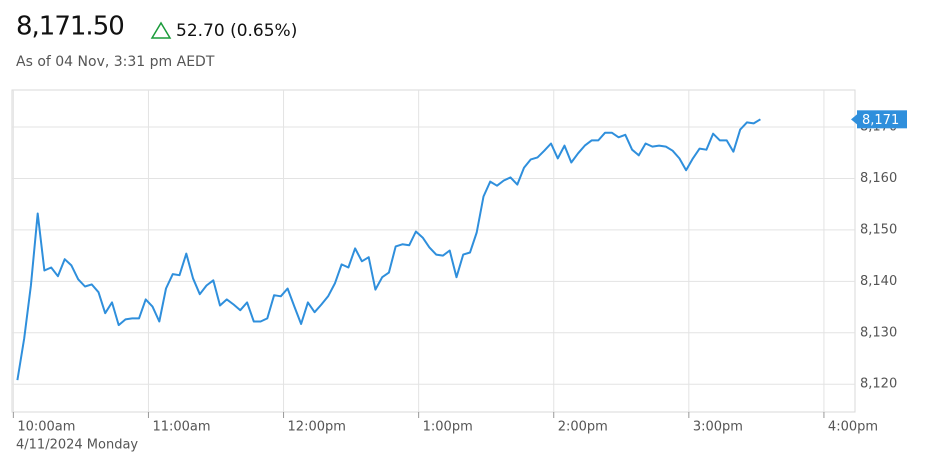 The width and height of the screenshot is (941, 471). I want to click on y-tick-label: 8,160, so click(878, 178).